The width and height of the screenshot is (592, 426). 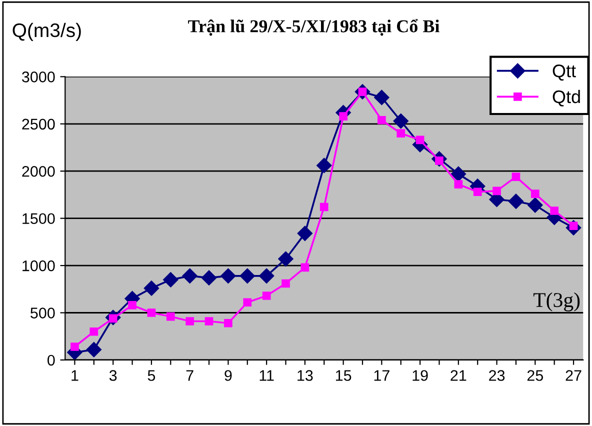 I want to click on y-tick-label: 2000, so click(x=38, y=171).